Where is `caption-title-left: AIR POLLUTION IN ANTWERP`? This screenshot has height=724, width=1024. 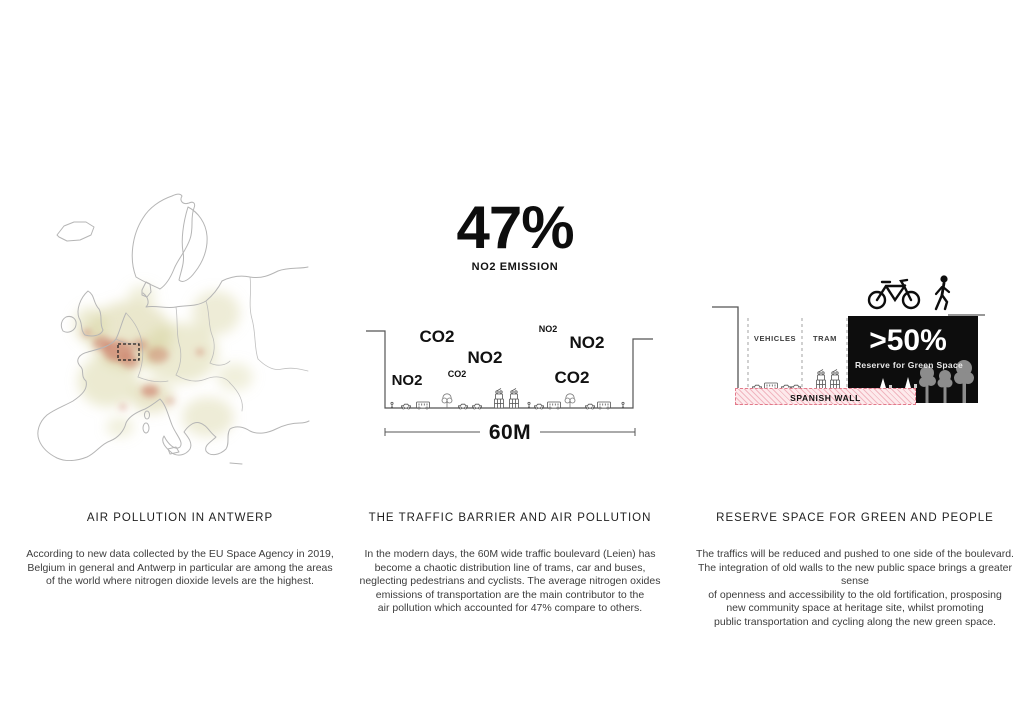 caption-title-left: AIR POLLUTION IN ANTWERP is located at coordinates (180, 518).